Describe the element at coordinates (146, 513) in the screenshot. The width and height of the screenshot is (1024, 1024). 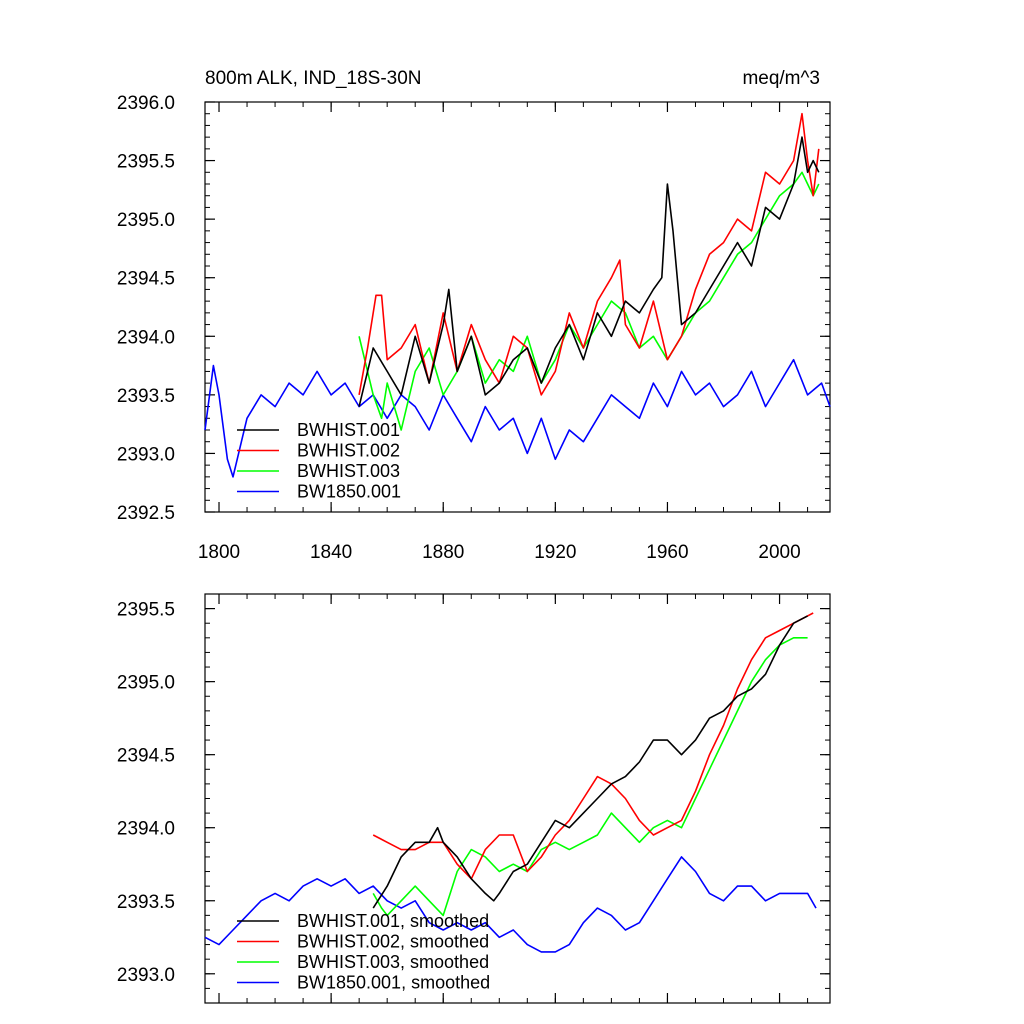
I see `y-tick-label: 2392.5` at that location.